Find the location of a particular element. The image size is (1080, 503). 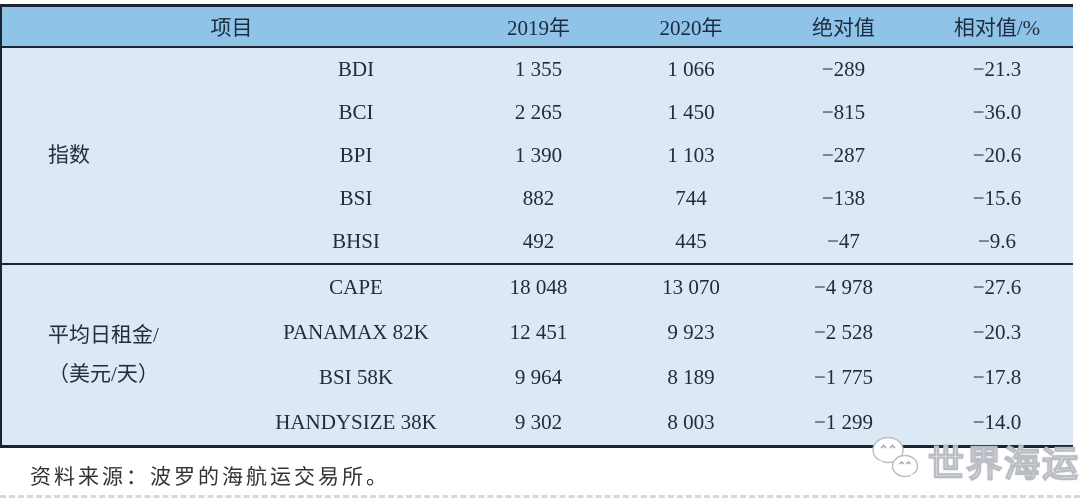

value-2020: 445 is located at coordinates (691, 241).